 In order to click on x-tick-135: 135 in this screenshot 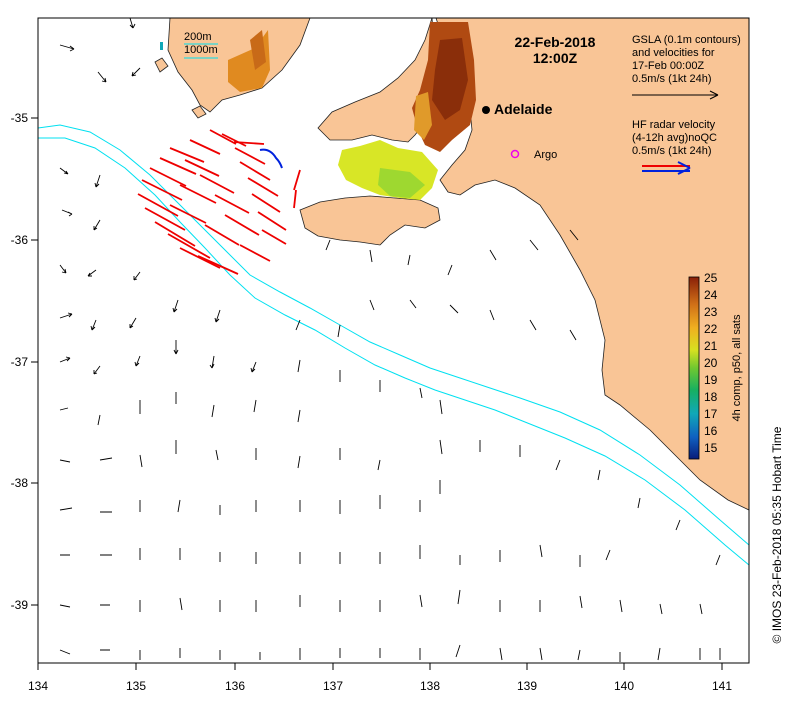, I will do `click(136, 686)`.